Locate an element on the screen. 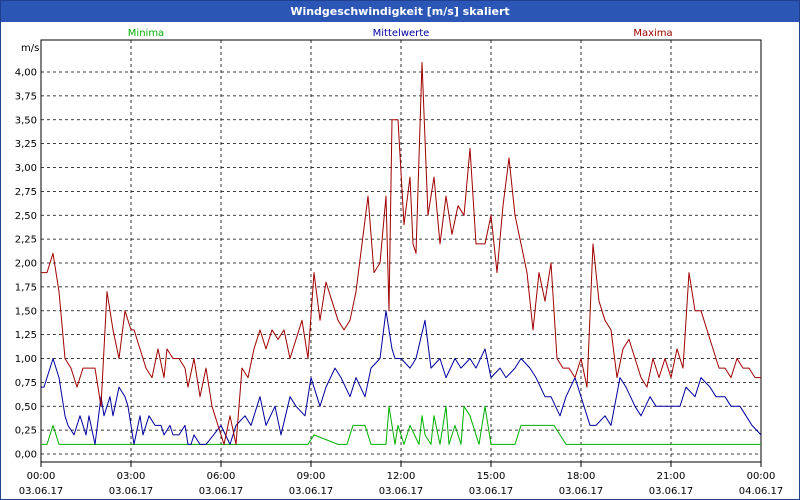 Image resolution: width=800 pixels, height=500 pixels. y-tick-label: 3,00 is located at coordinates (26, 168).